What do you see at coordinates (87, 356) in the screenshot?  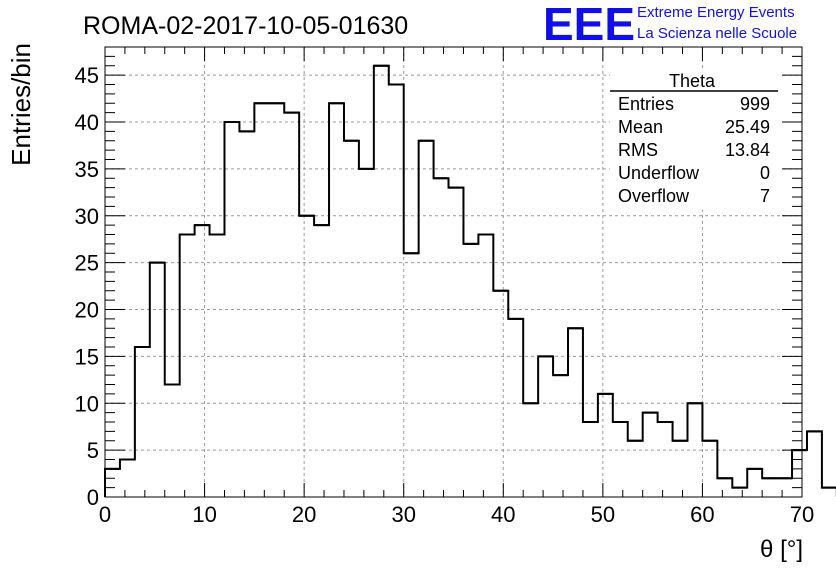 I see `y-tick-label: 15` at bounding box center [87, 356].